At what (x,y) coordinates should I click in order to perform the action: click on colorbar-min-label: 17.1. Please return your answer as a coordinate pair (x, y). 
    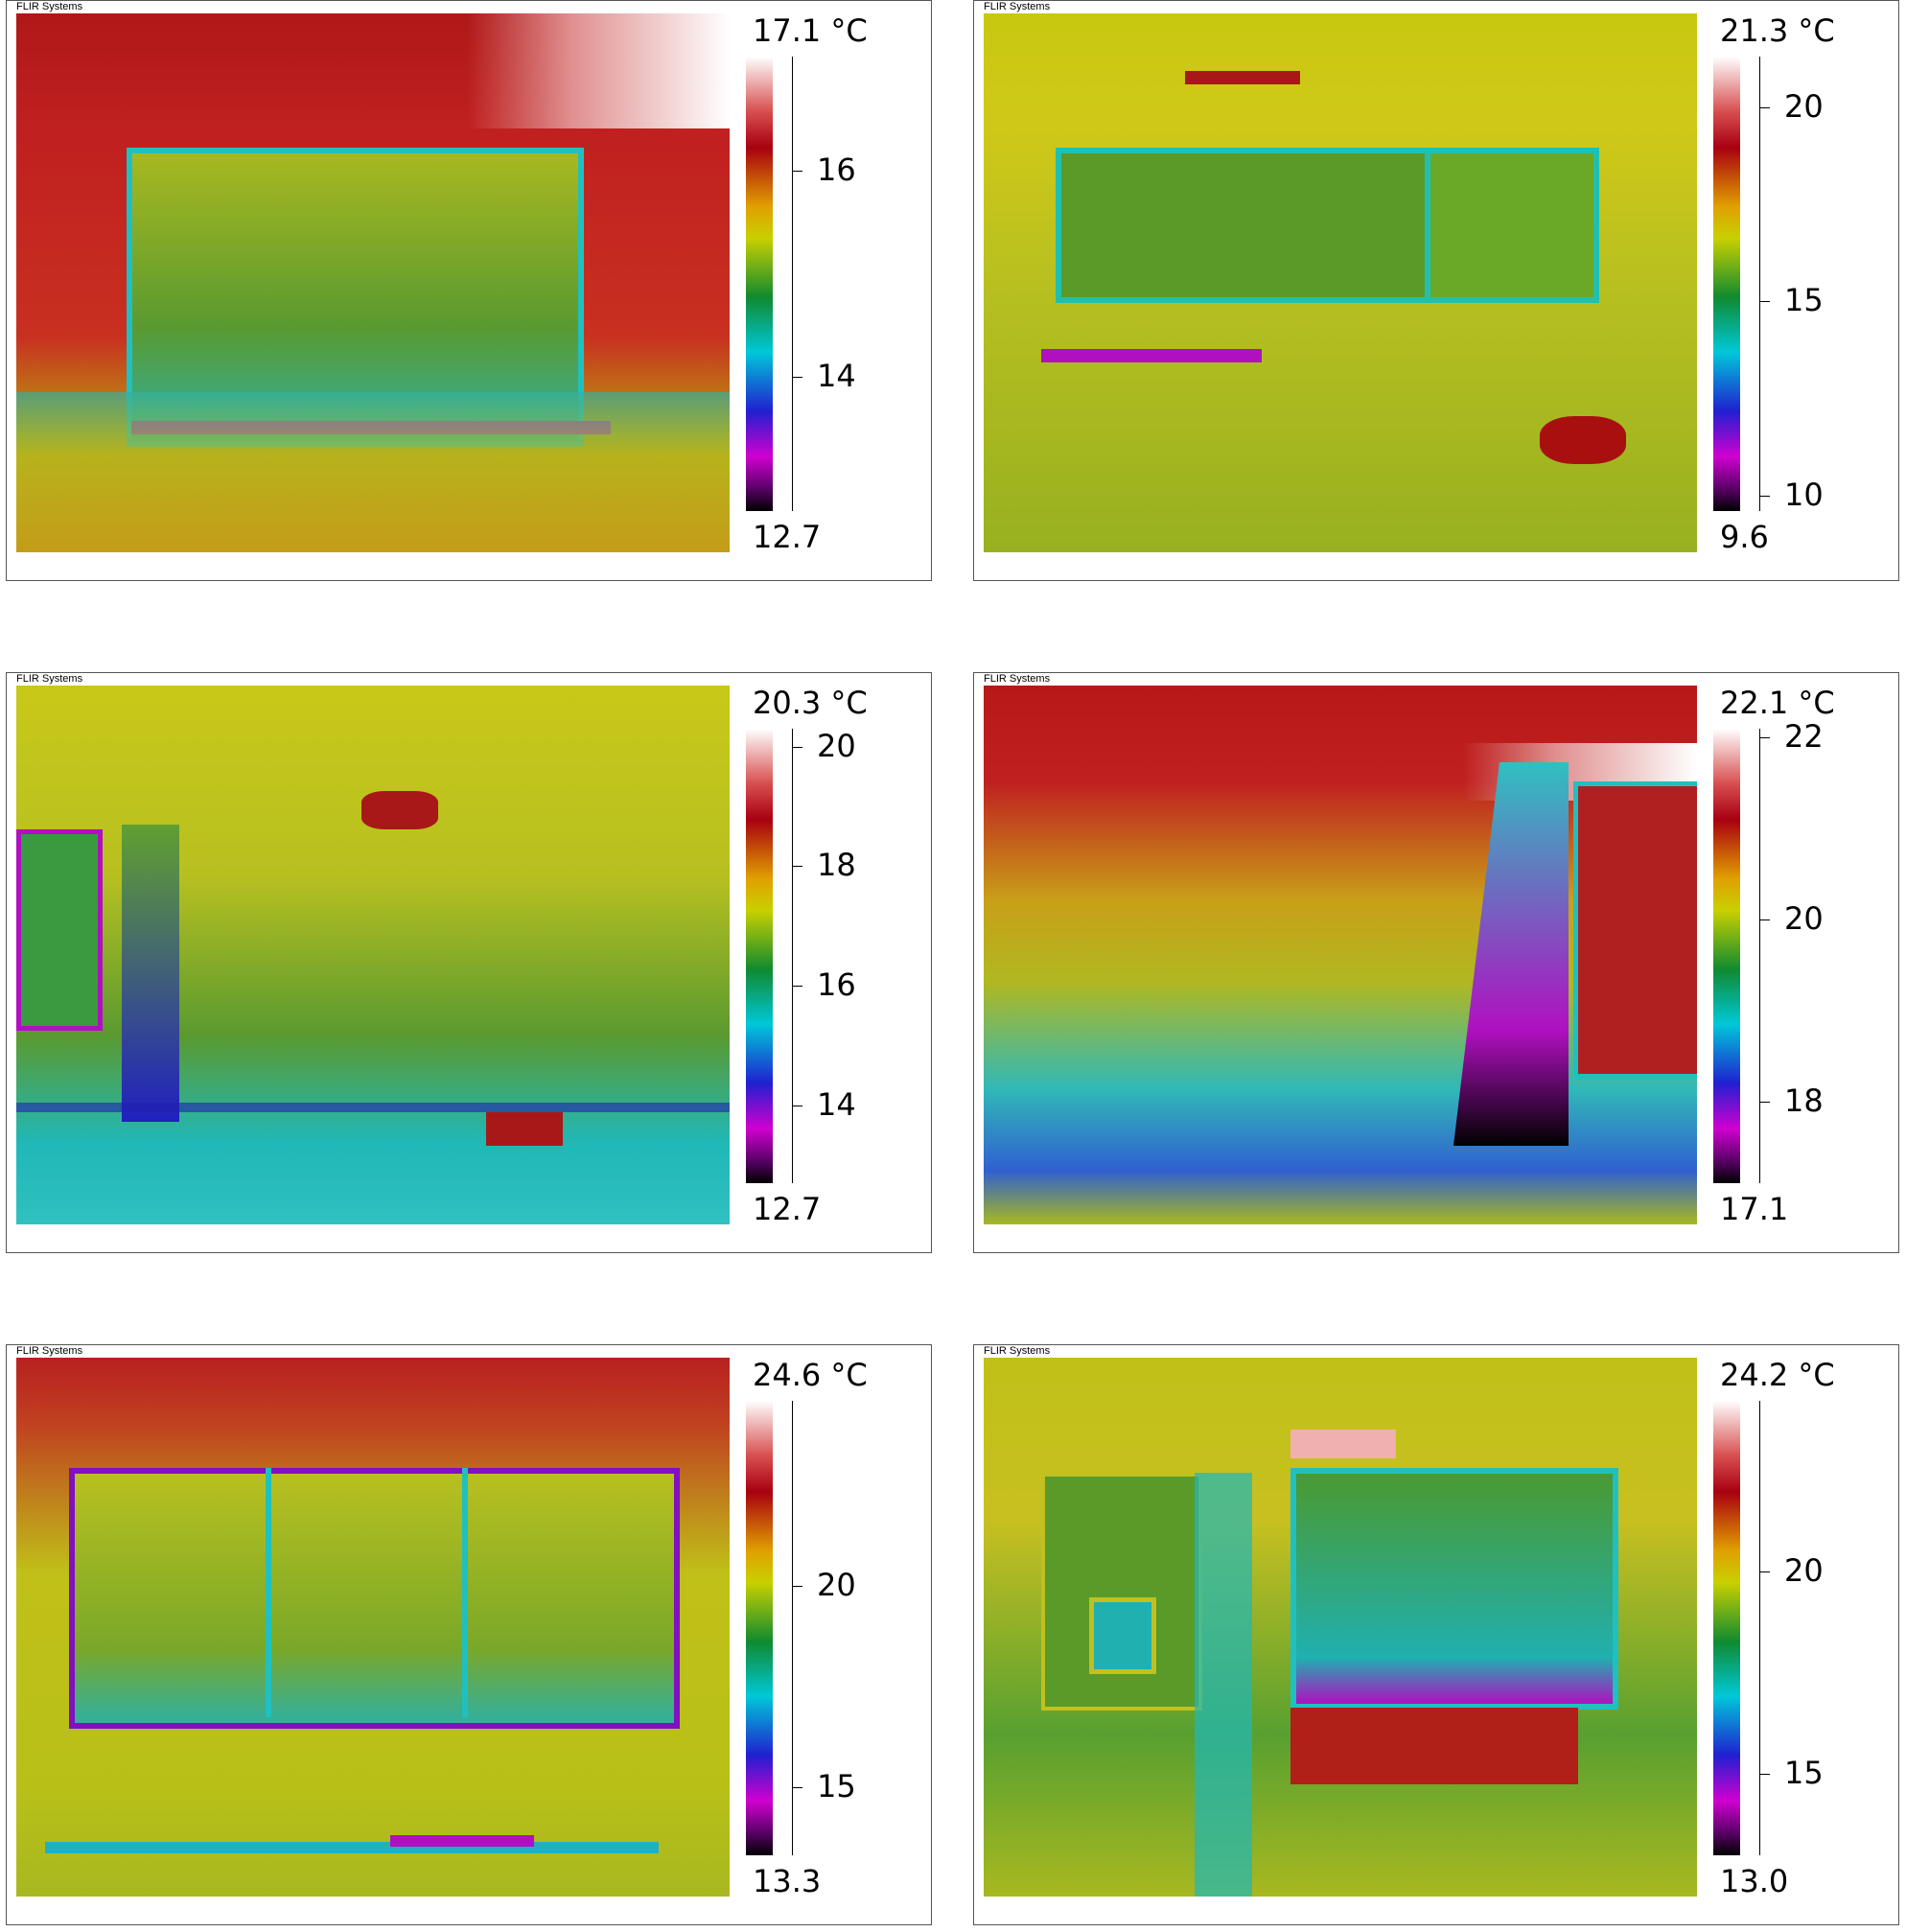
    Looking at the image, I should click on (1754, 1209).